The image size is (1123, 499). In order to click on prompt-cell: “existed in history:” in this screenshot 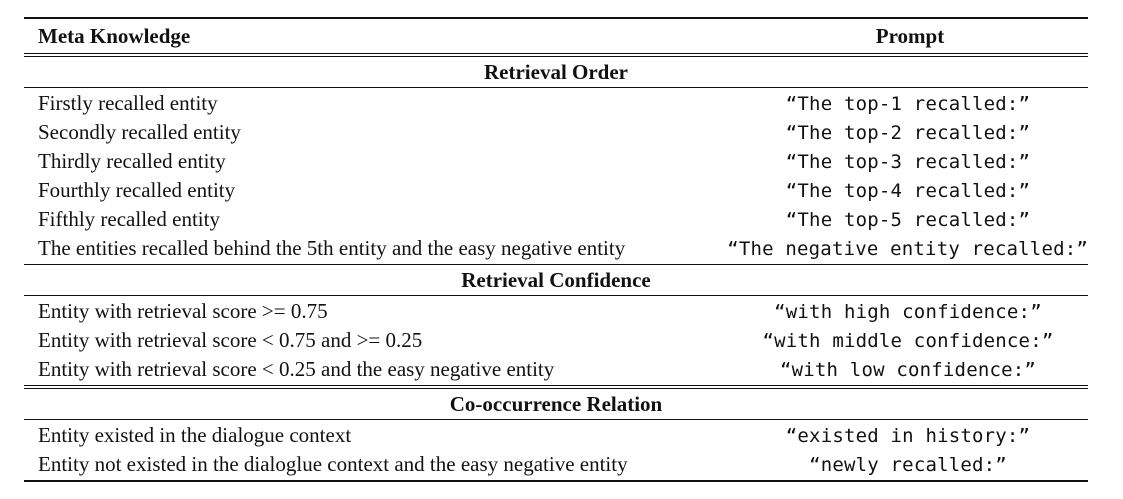, I will do `click(908, 435)`.